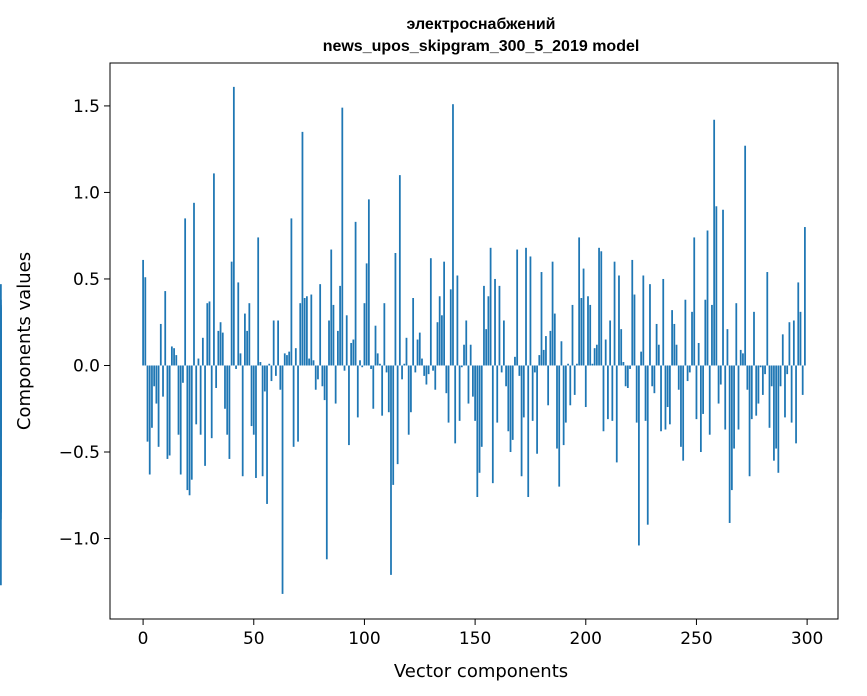  Describe the element at coordinates (807, 639) in the screenshot. I see `x-tick-label: 300` at that location.